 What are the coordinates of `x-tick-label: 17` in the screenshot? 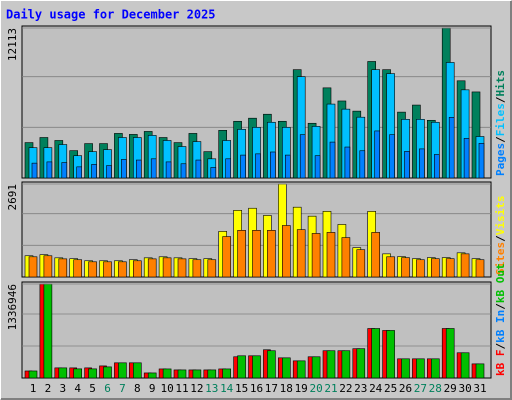 It's located at (271, 388).